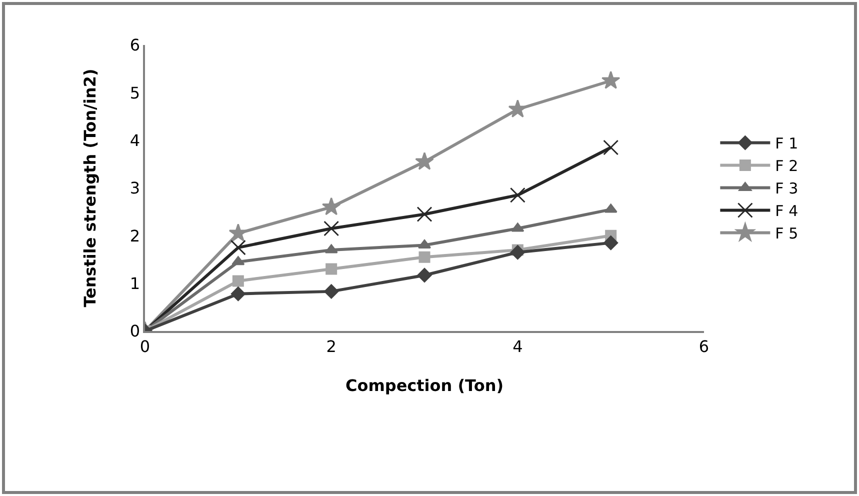 Image resolution: width=859 pixels, height=496 pixels. Describe the element at coordinates (135, 283) in the screenshot. I see `y-tick-label: 1` at that location.